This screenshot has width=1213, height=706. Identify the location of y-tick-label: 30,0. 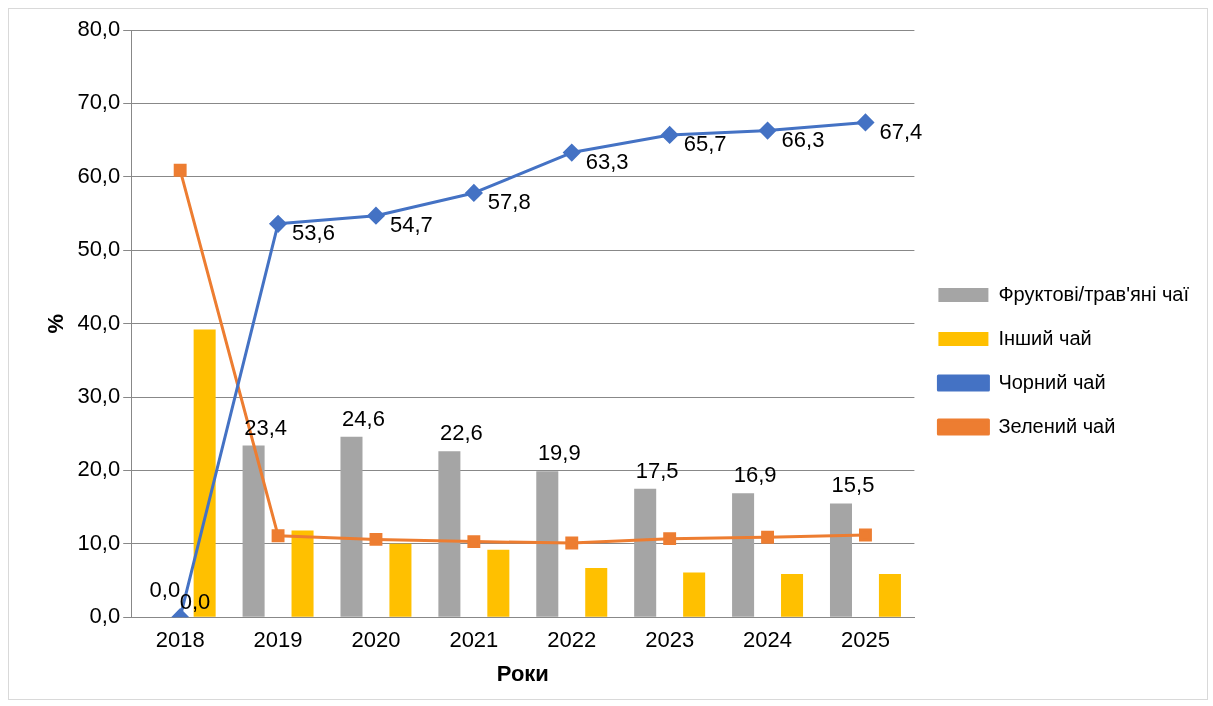
(99, 396).